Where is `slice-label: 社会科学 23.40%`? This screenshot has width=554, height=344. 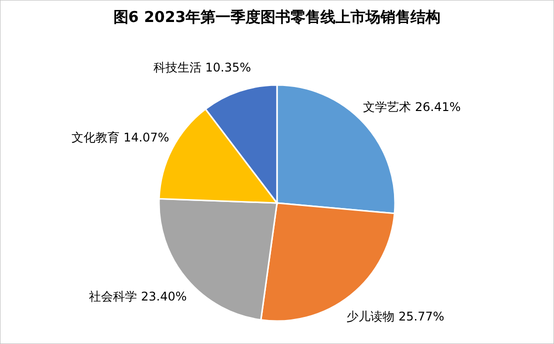 slice-label: 社会科学 23.40% is located at coordinates (138, 297).